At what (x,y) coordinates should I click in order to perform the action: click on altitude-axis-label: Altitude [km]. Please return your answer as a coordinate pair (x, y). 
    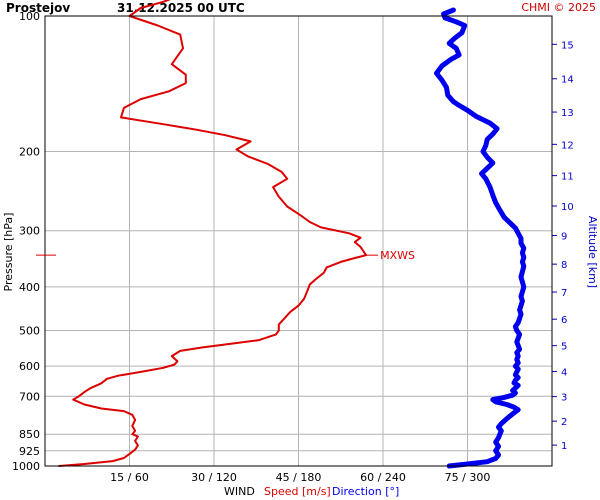
    Looking at the image, I should click on (592, 252).